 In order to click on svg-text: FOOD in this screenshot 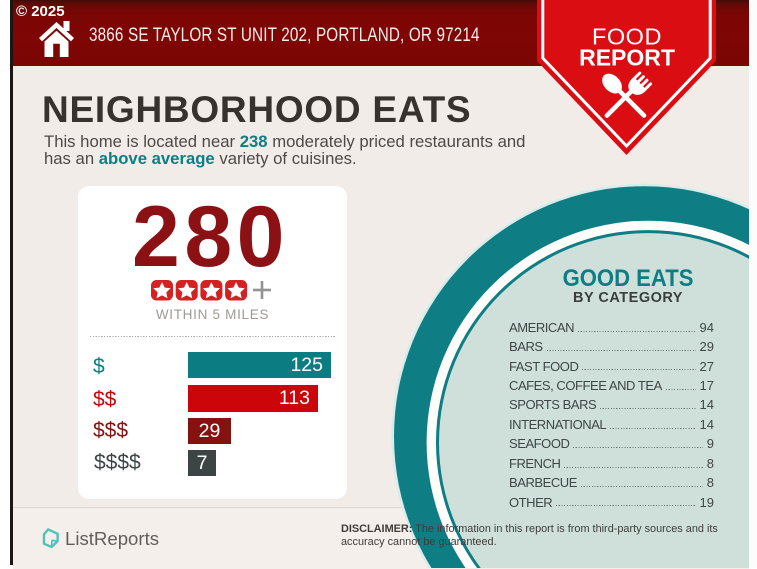, I will do `click(627, 36)`.